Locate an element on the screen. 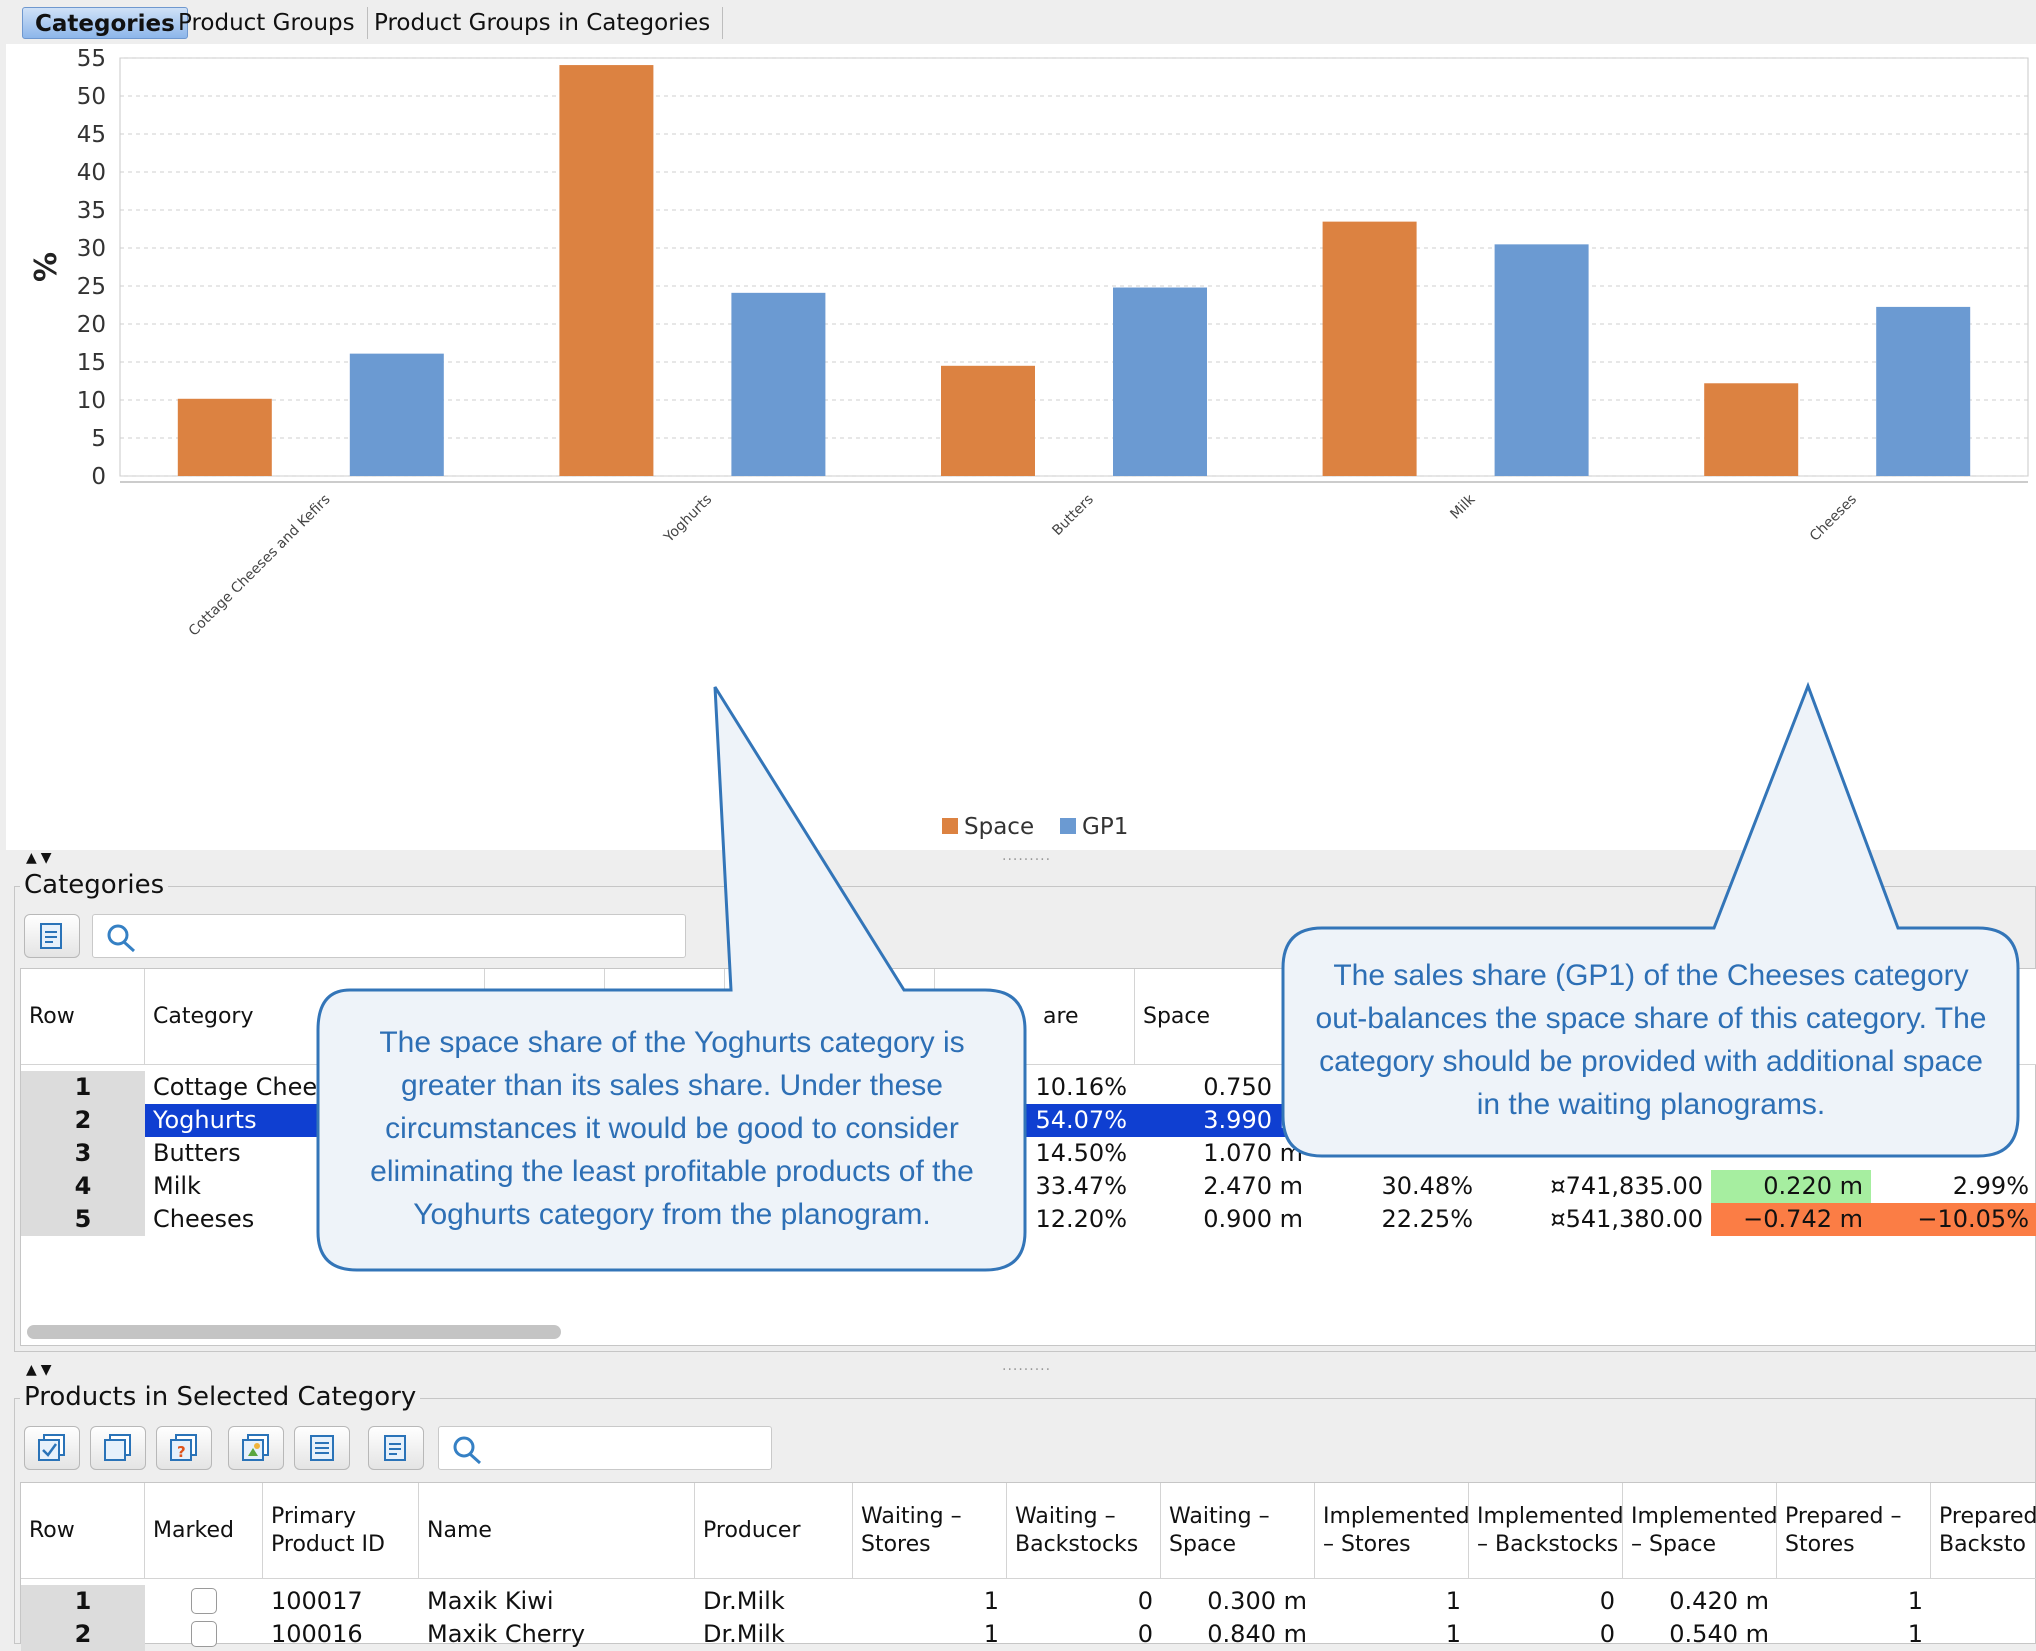 The height and width of the screenshot is (1651, 2036). implemented-space: 0.540 m is located at coordinates (1719, 1634).